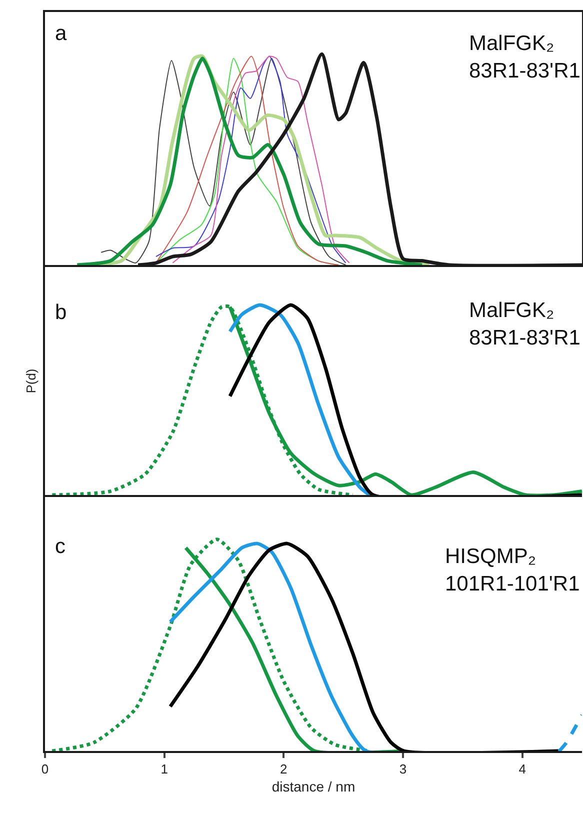 The width and height of the screenshot is (583, 816). Describe the element at coordinates (522, 769) in the screenshot. I see `x-tick-label: 4` at that location.